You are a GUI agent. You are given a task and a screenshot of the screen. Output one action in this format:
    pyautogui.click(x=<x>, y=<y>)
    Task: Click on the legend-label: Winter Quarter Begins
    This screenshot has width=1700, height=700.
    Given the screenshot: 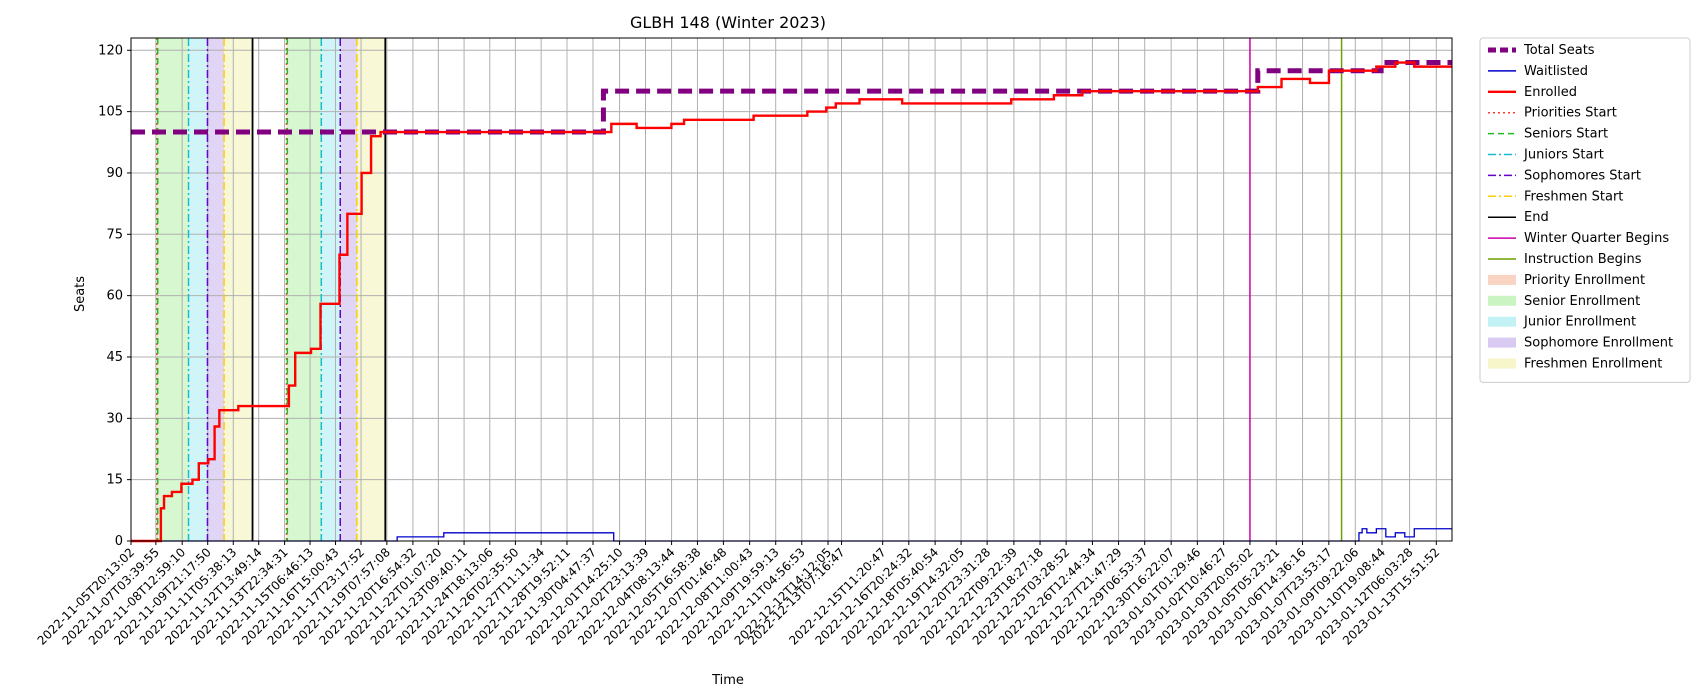 What is the action you would take?
    pyautogui.click(x=1596, y=238)
    